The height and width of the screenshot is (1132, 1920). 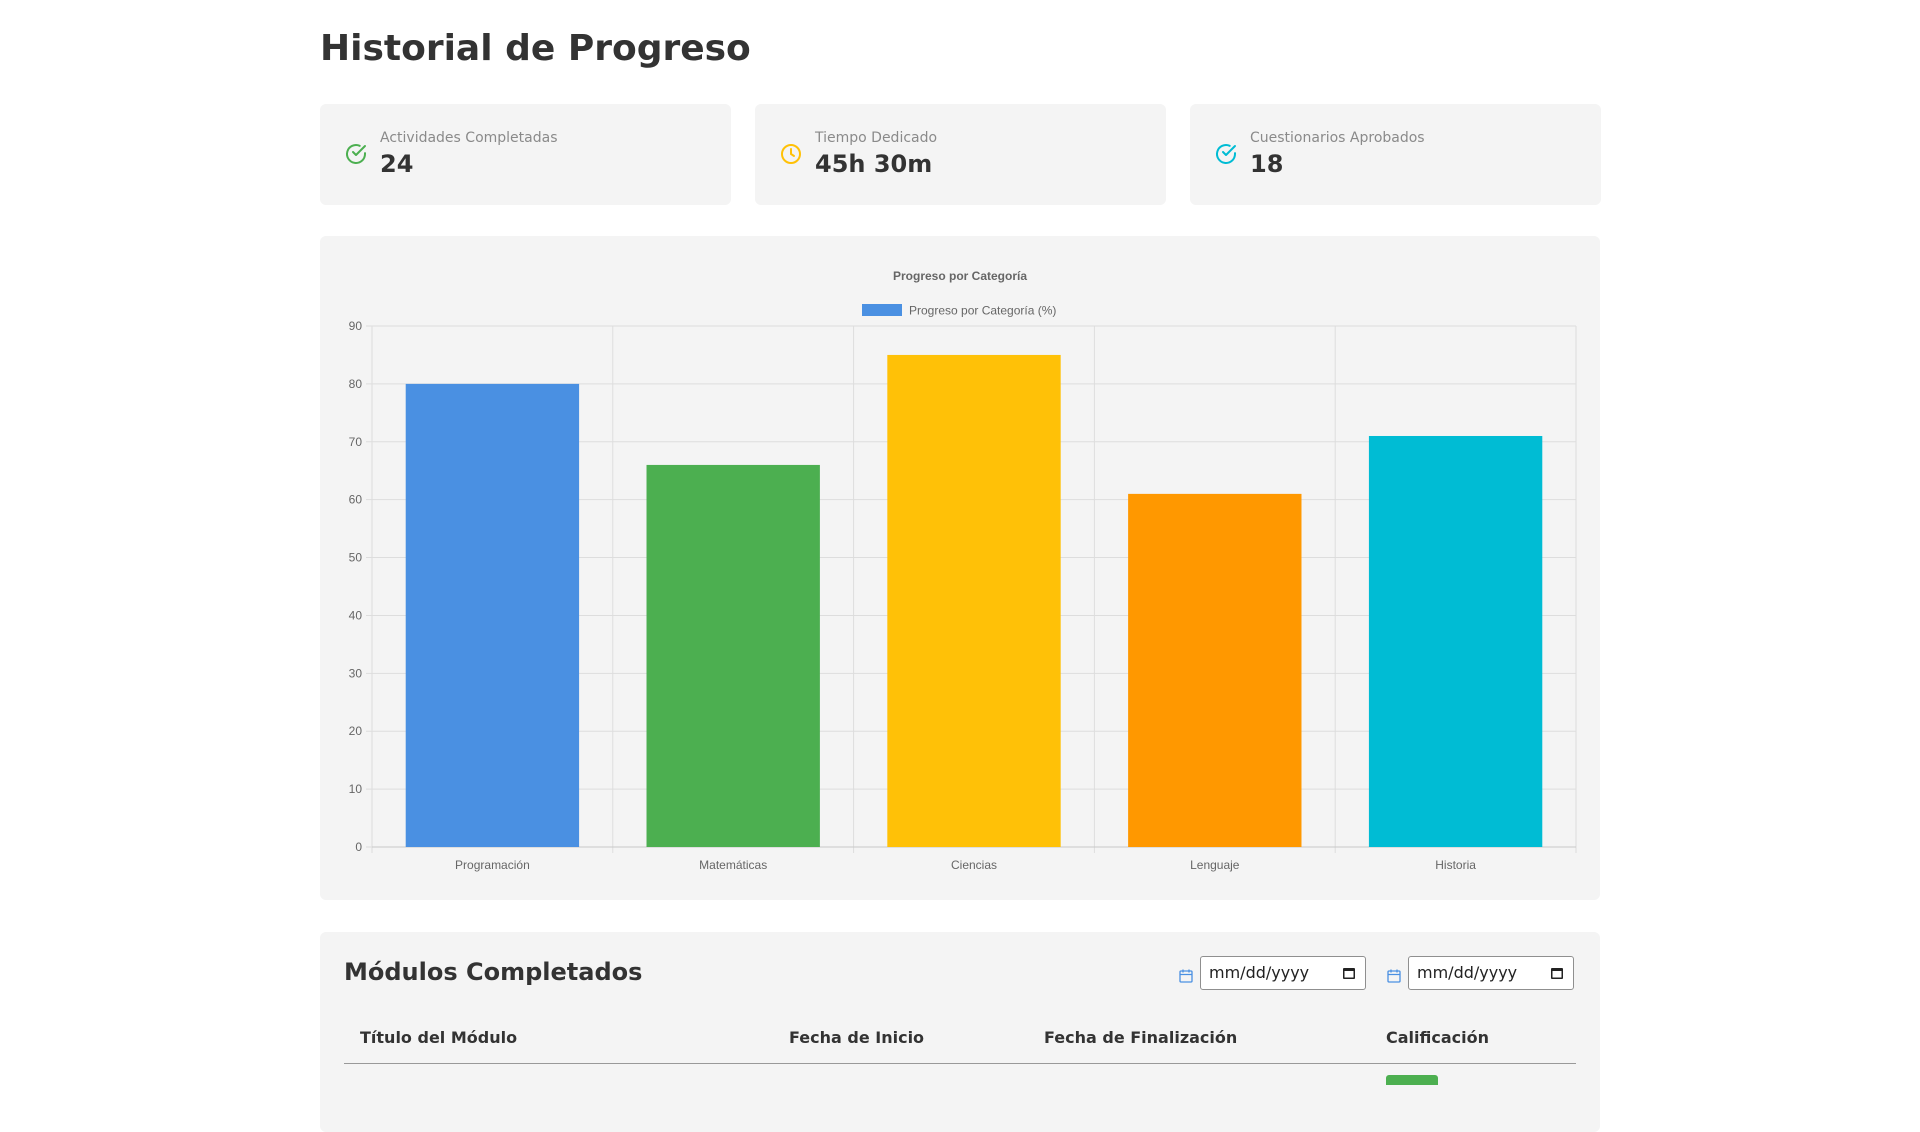 What do you see at coordinates (1259, 972) in the screenshot?
I see `date-from-placeholder: mm/dd/yyyy` at bounding box center [1259, 972].